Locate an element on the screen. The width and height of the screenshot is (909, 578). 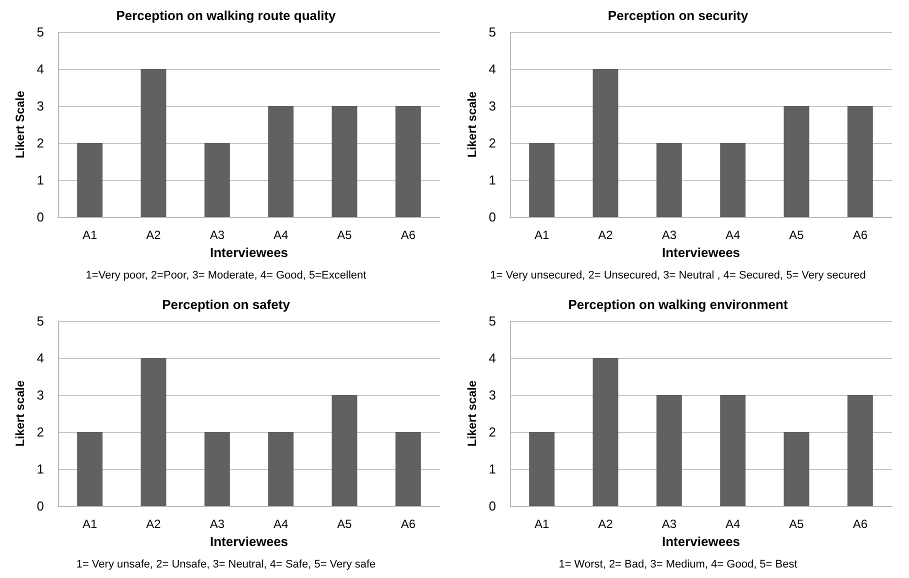
chart-title: Perception on security is located at coordinates (678, 15).